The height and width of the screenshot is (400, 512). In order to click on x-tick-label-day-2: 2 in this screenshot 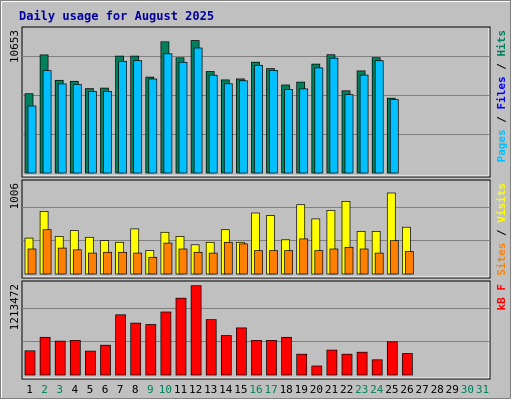, I will do `click(44, 389)`.